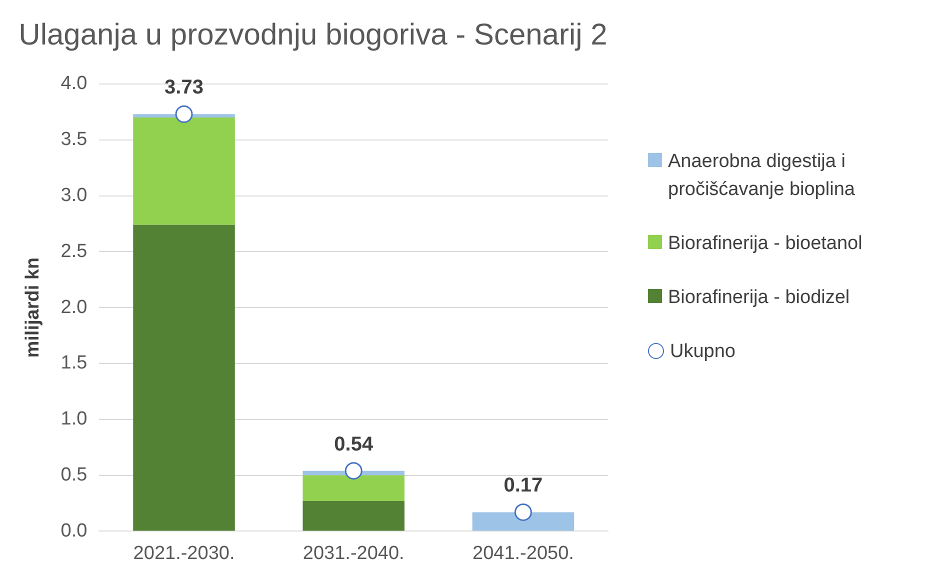 The width and height of the screenshot is (952, 576). Describe the element at coordinates (762, 176) in the screenshot. I see `legend-label: Anaerobna digestija i pročišćavanje bioplina` at that location.